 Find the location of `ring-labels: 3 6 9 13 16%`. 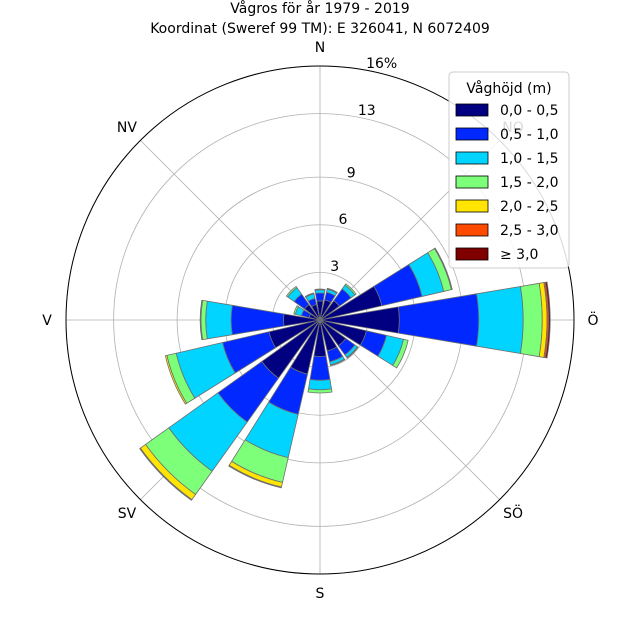

ring-labels: 3 6 9 13 16% is located at coordinates (363, 165).